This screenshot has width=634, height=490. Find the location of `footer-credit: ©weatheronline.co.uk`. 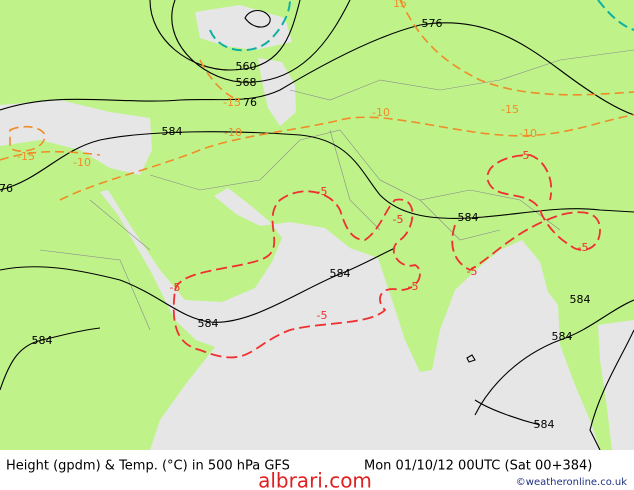

footer-credit: ©weatheronline.co.uk is located at coordinates (571, 482).